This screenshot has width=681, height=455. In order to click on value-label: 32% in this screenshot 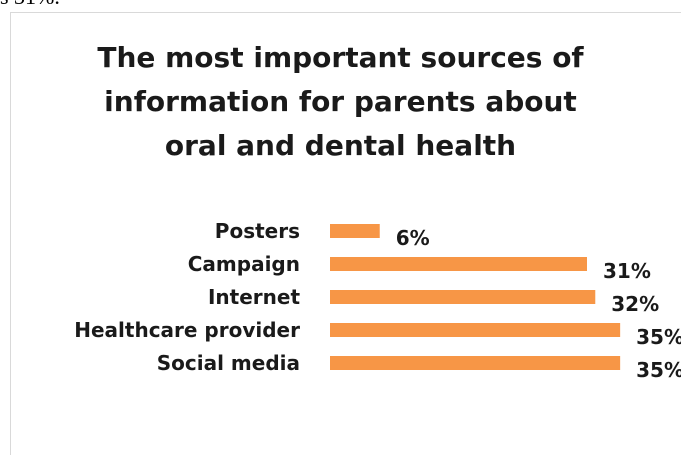, I will do `click(635, 304)`.